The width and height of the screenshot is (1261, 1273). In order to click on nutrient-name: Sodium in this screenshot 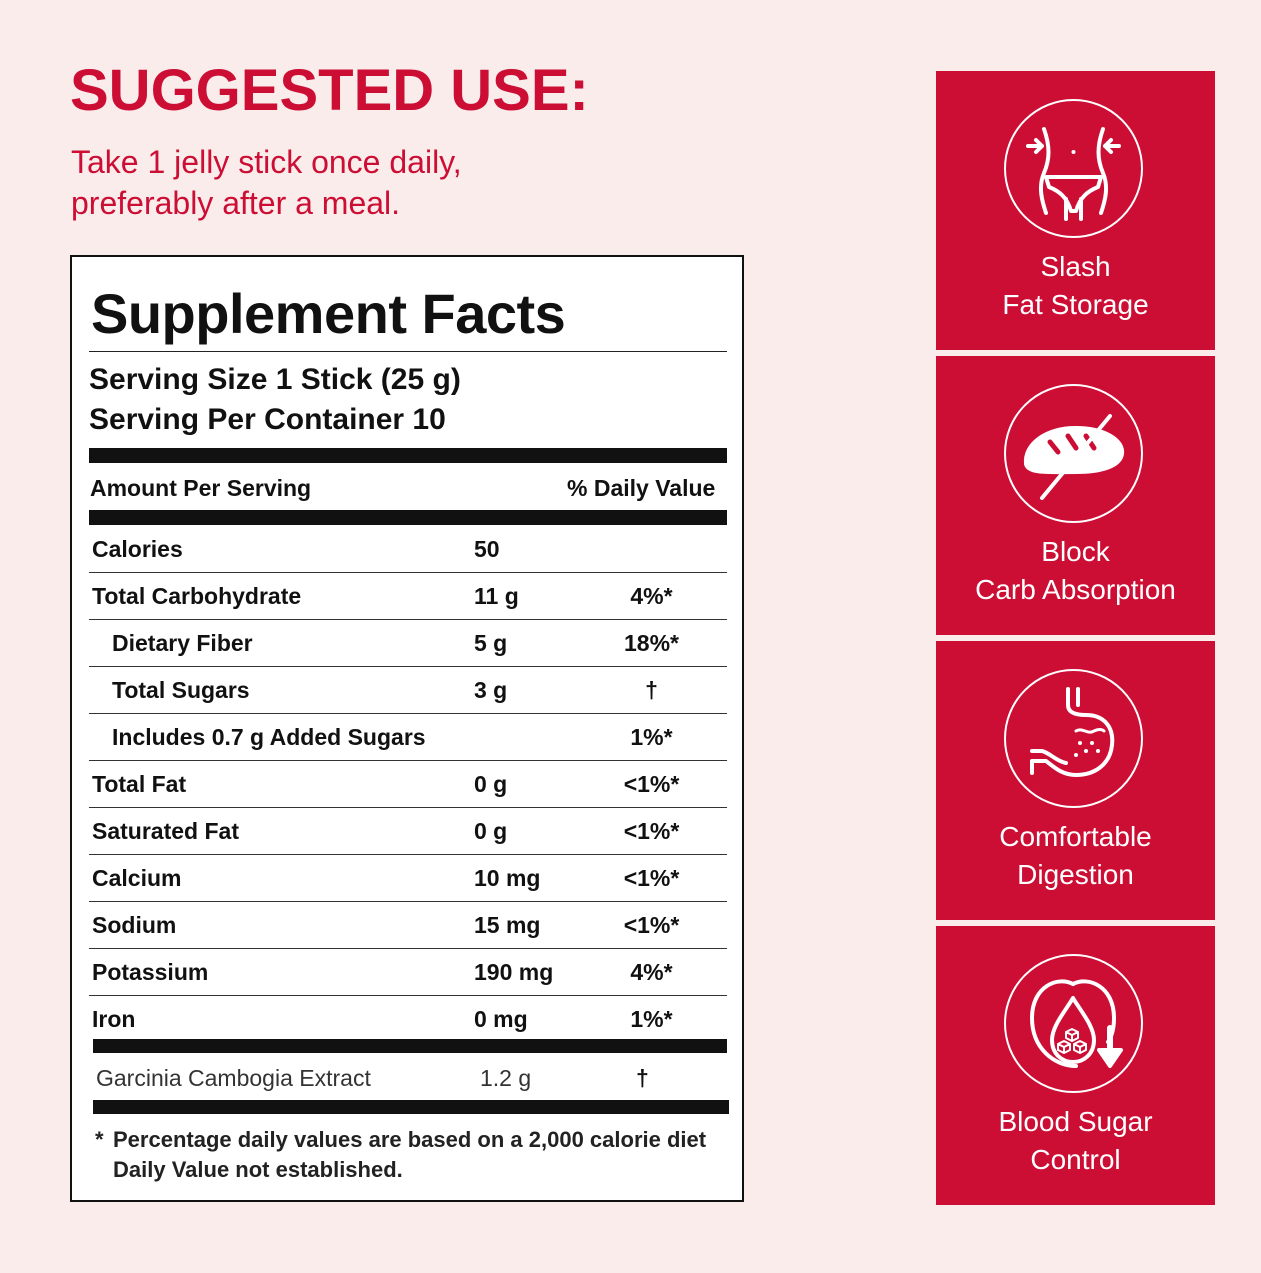, I will do `click(134, 925)`.